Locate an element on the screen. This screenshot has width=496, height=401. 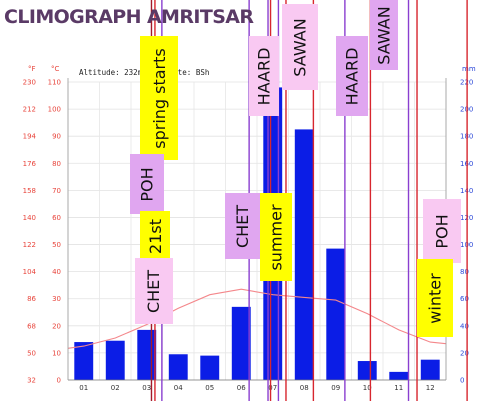
celsius-tick: 80 is located at coordinates (56, 164).